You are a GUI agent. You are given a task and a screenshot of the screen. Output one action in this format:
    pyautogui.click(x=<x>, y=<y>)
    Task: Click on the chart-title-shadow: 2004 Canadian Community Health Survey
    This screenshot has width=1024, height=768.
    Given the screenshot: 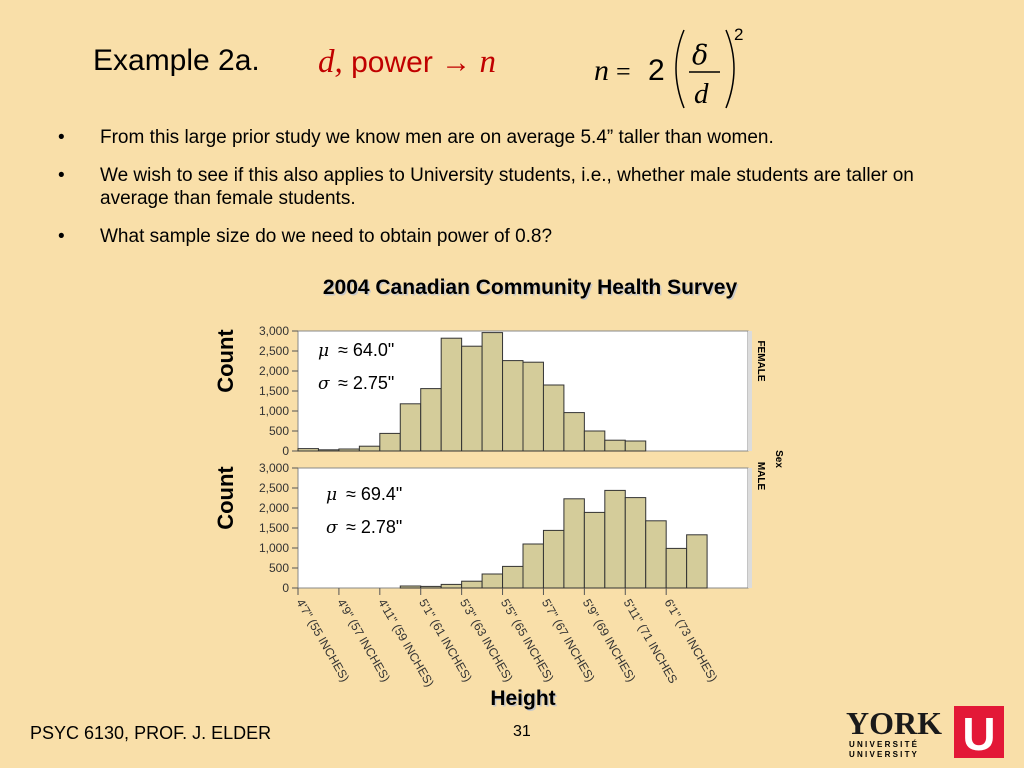 What is the action you would take?
    pyautogui.click(x=531, y=289)
    